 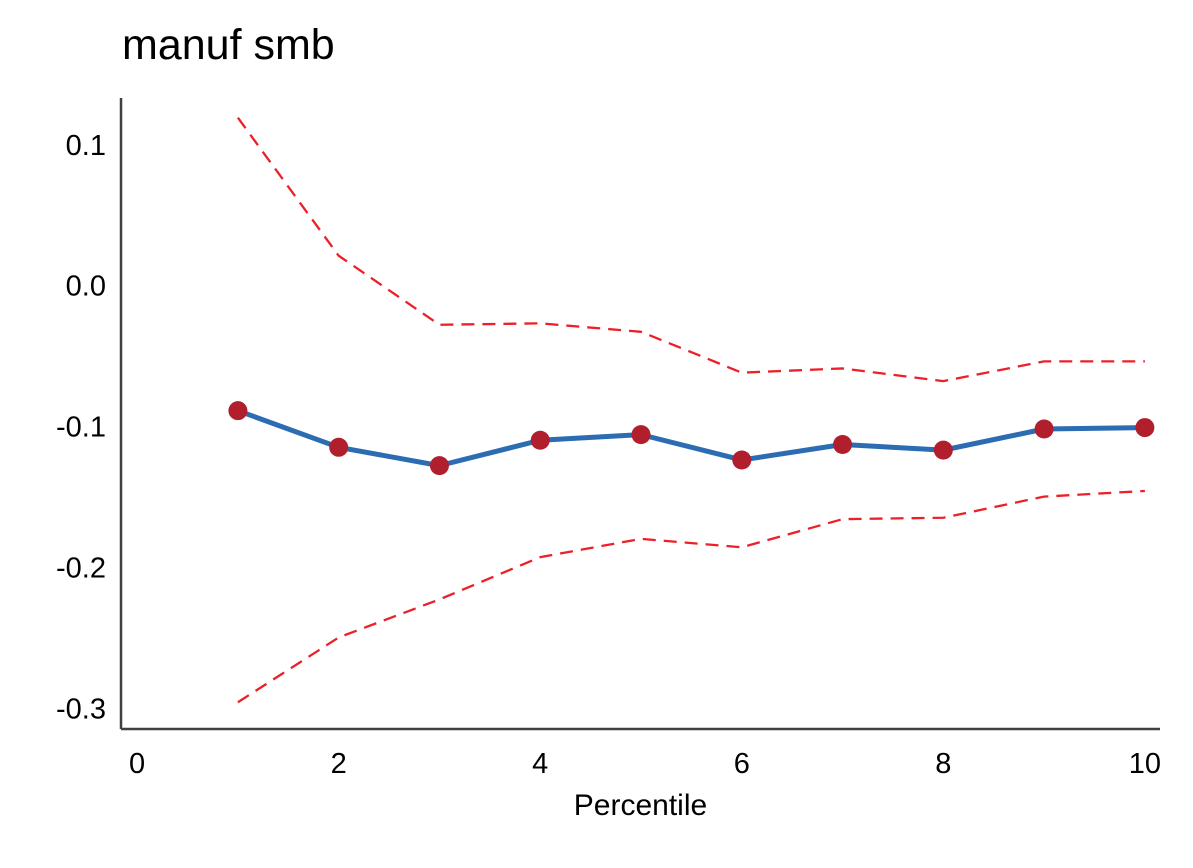 I want to click on y-tick-label: 0.1, so click(x=86, y=146).